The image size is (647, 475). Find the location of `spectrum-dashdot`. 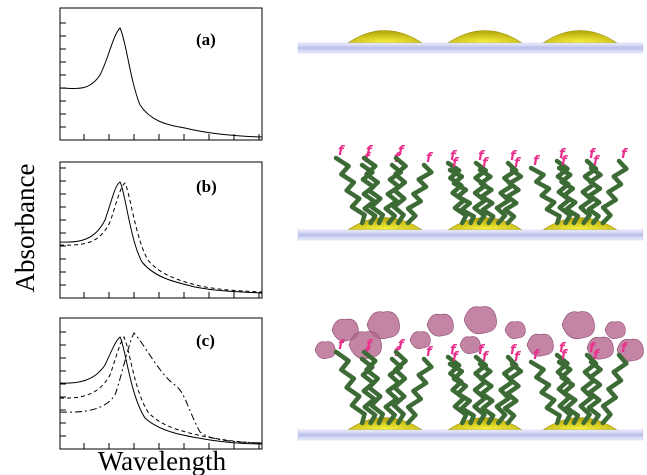

spectrum-dashdot is located at coordinates (161, 388).